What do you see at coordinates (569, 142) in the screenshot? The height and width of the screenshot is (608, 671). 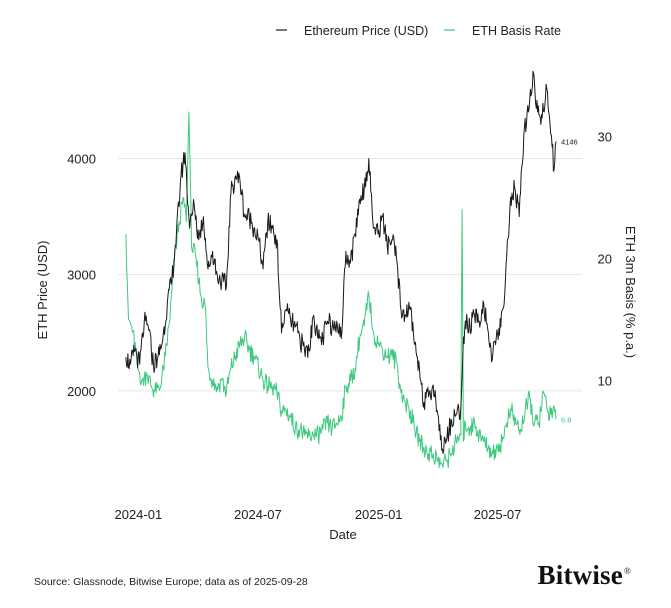 I see `price-end-label: 4146` at bounding box center [569, 142].